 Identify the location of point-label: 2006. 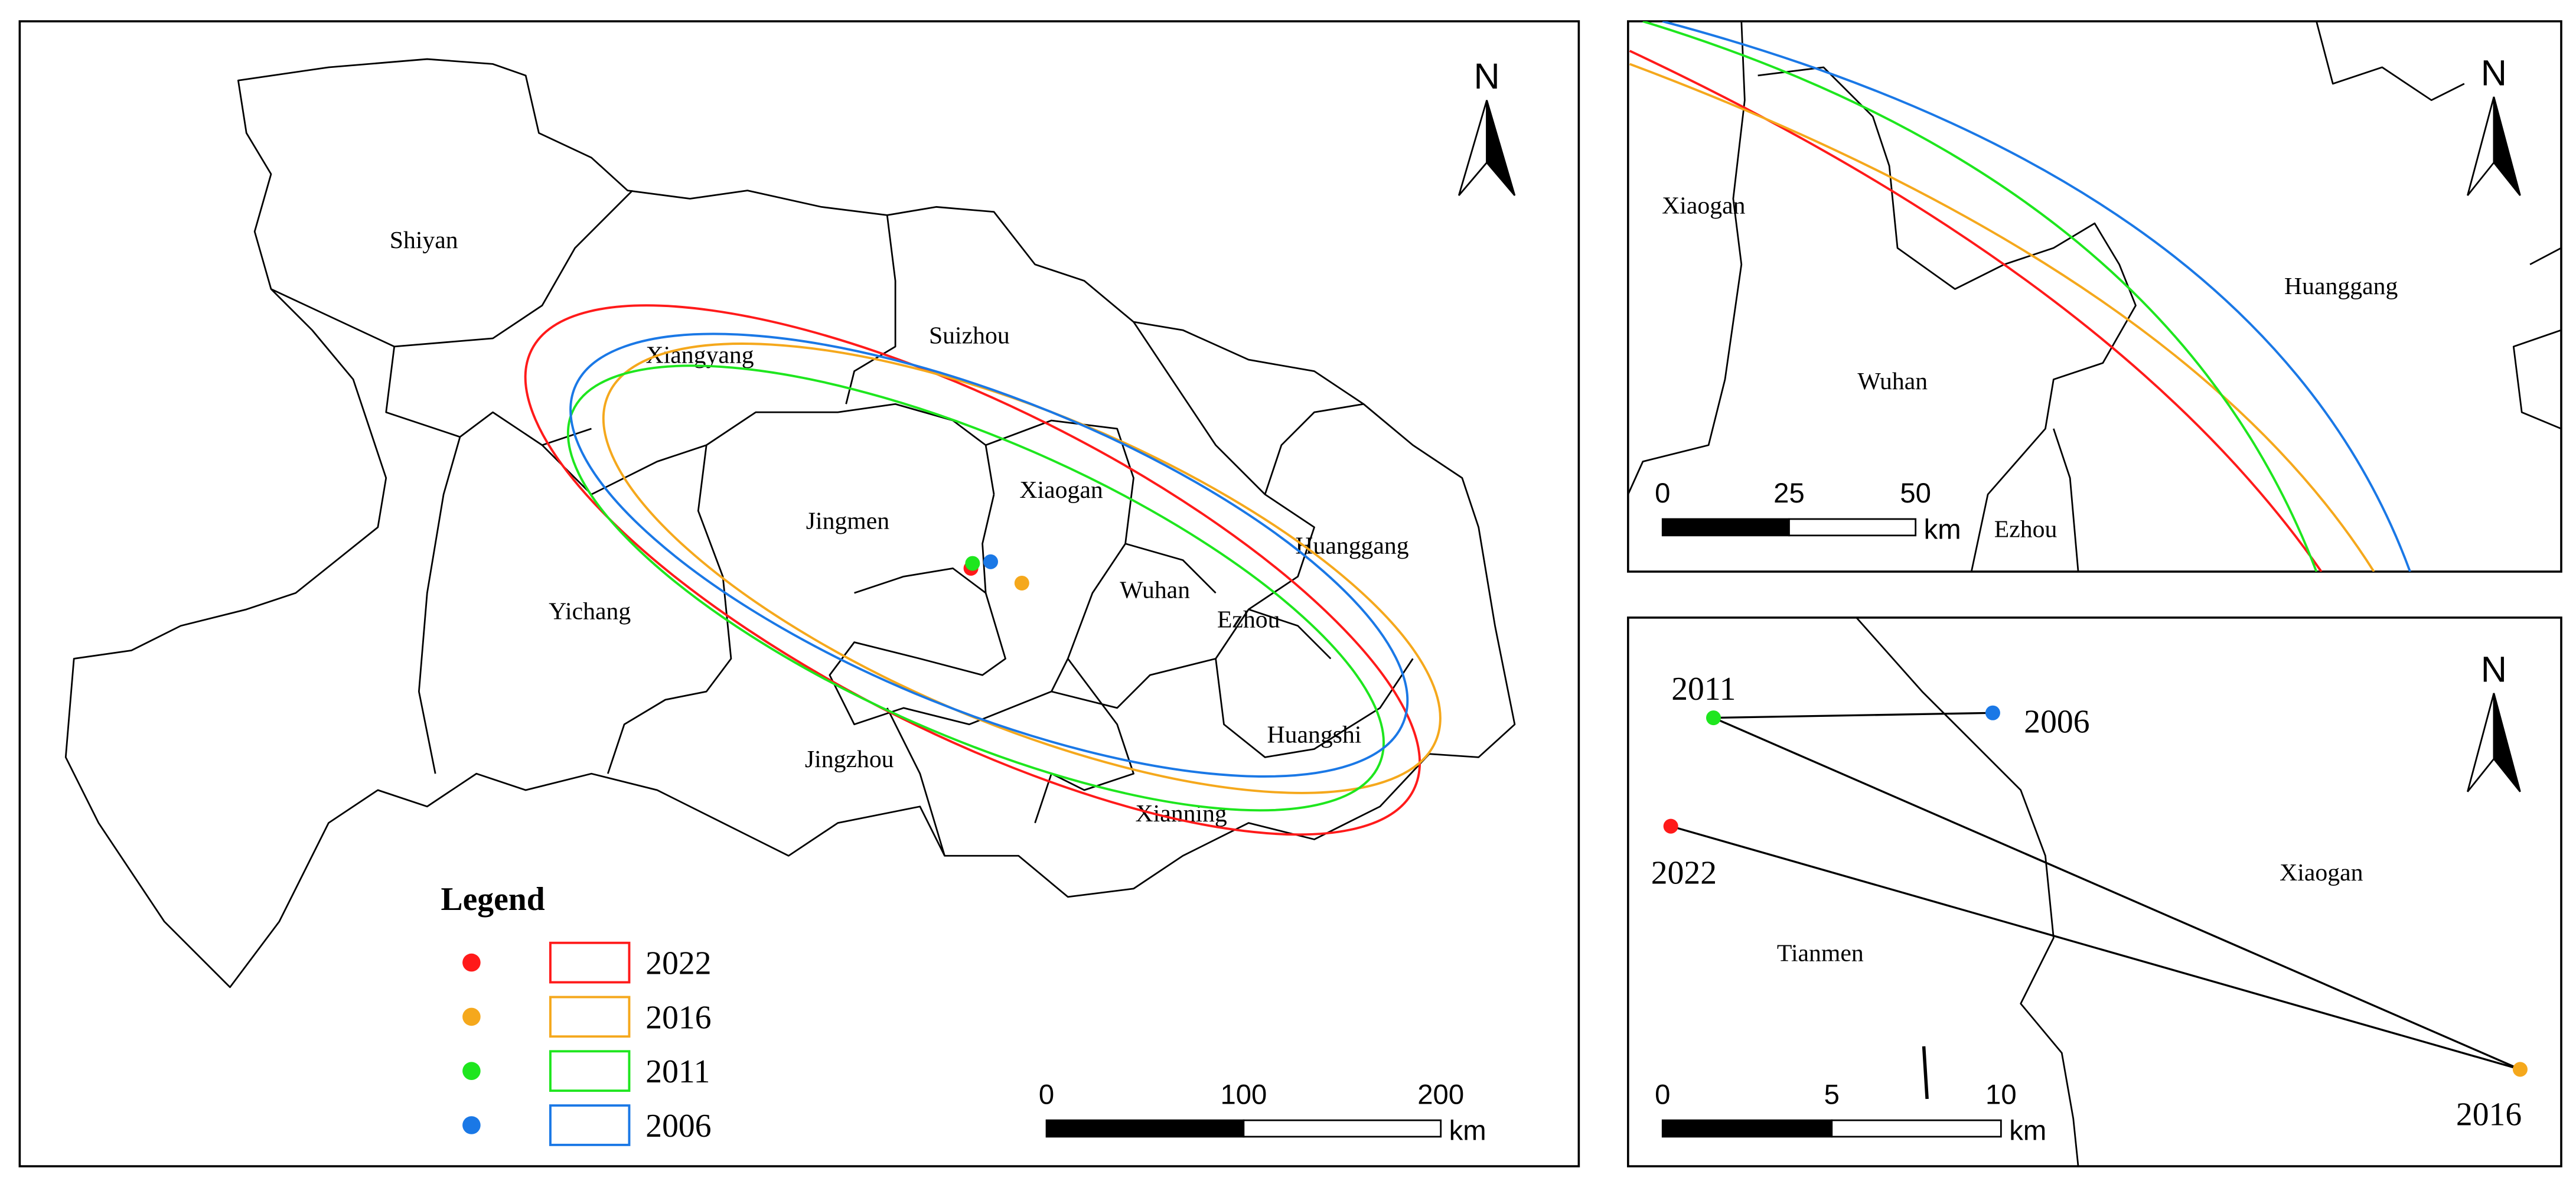
(2057, 722).